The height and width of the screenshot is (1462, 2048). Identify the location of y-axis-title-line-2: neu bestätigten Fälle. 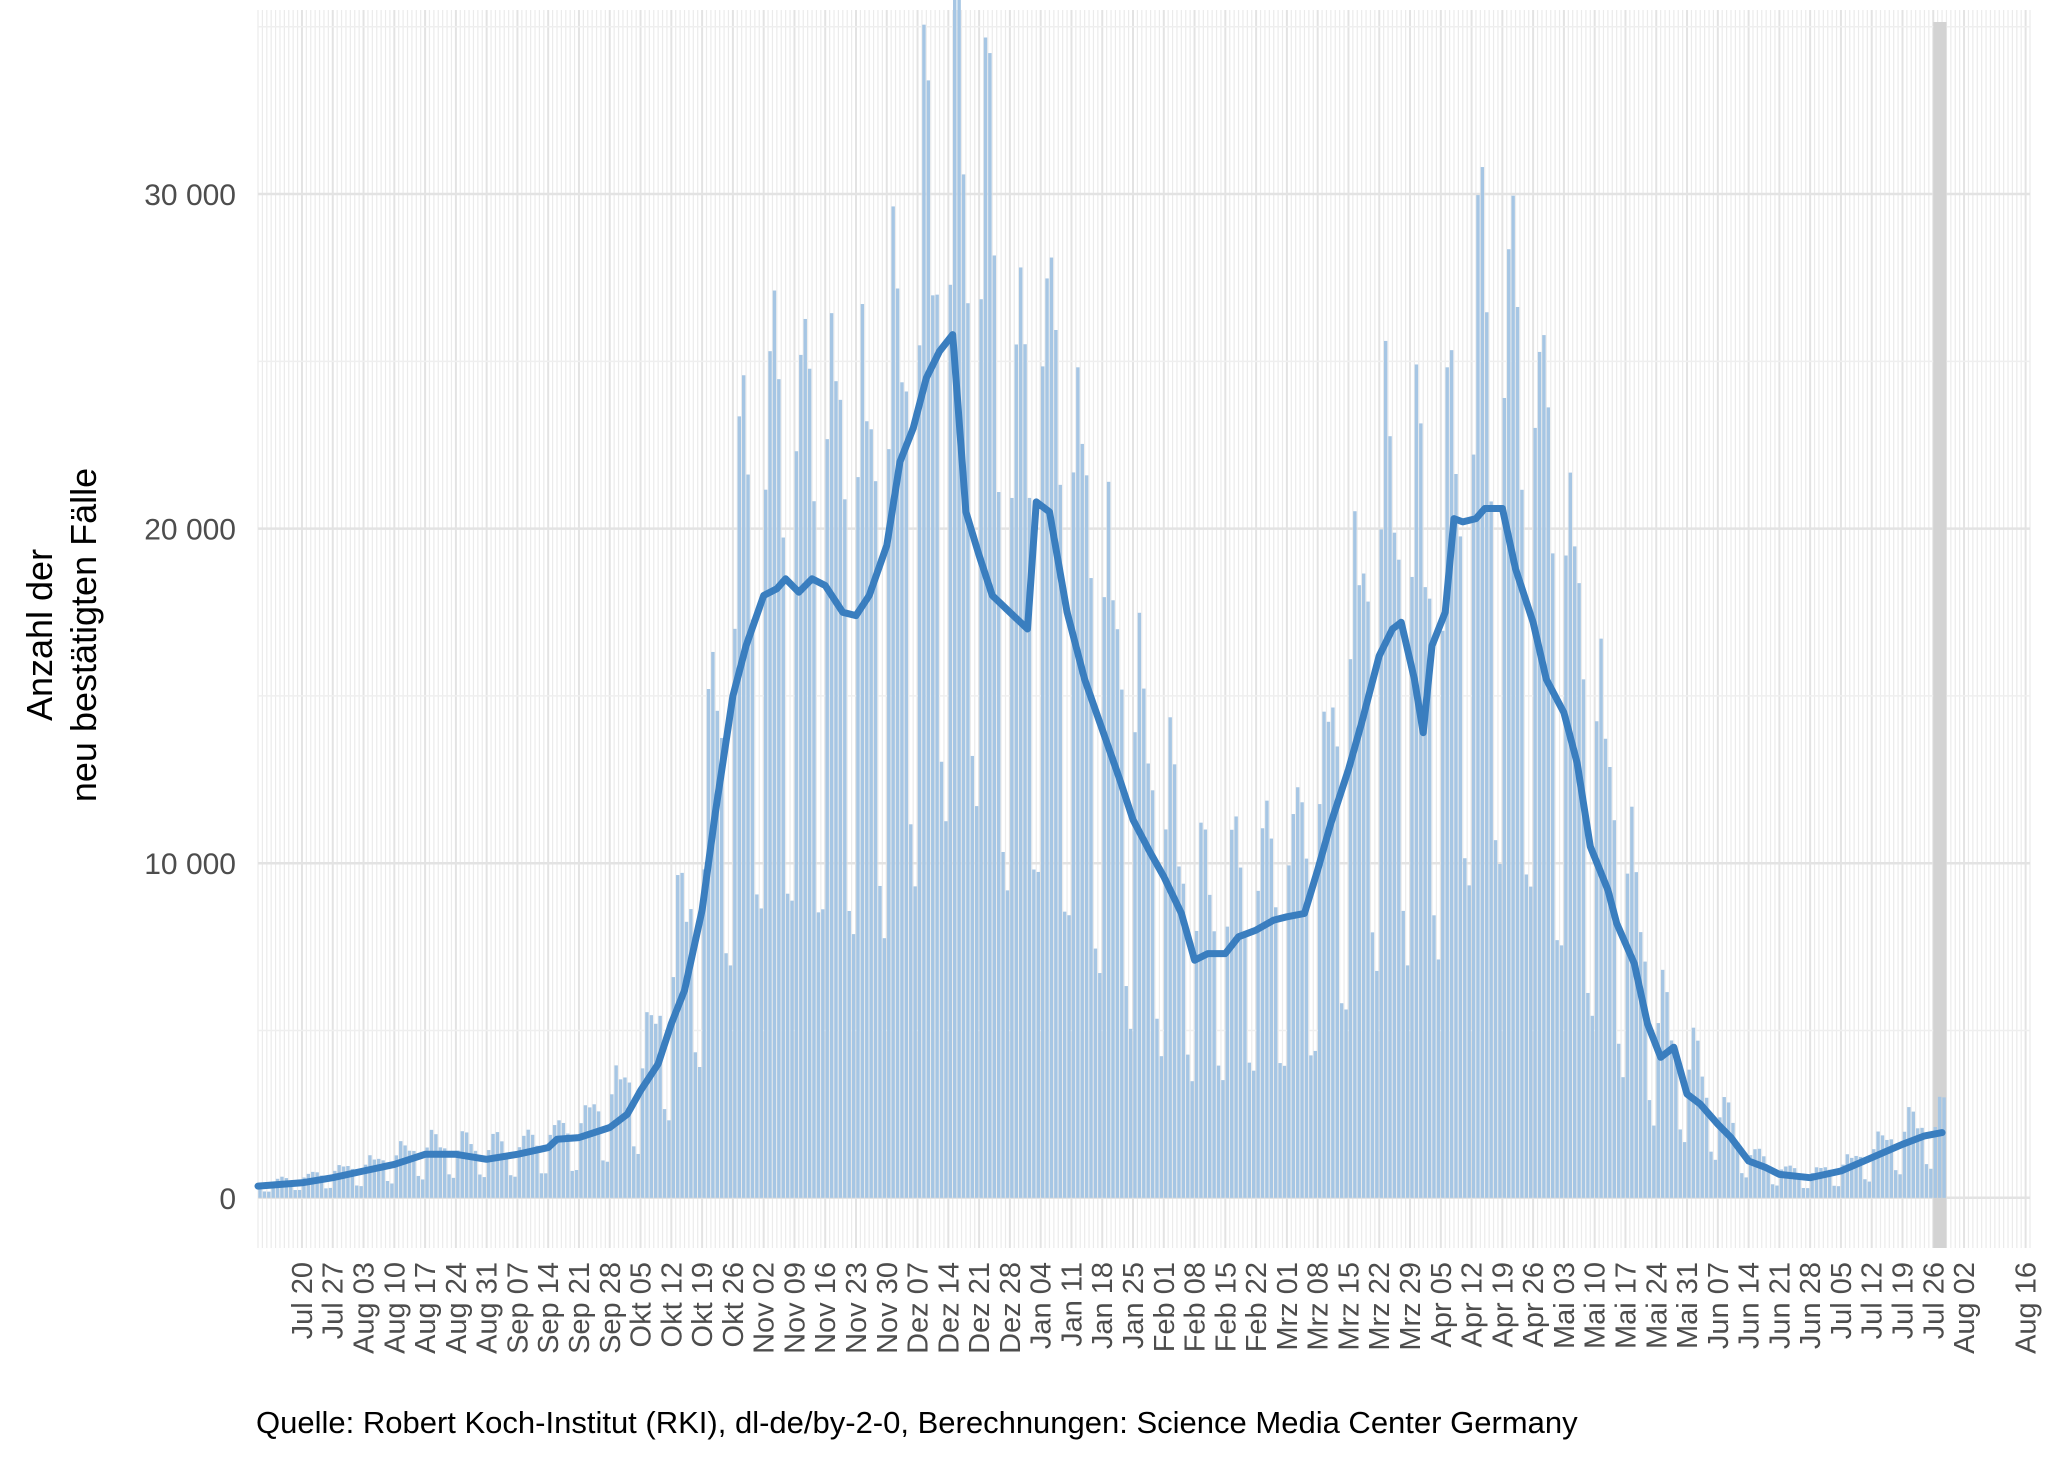
(83, 635).